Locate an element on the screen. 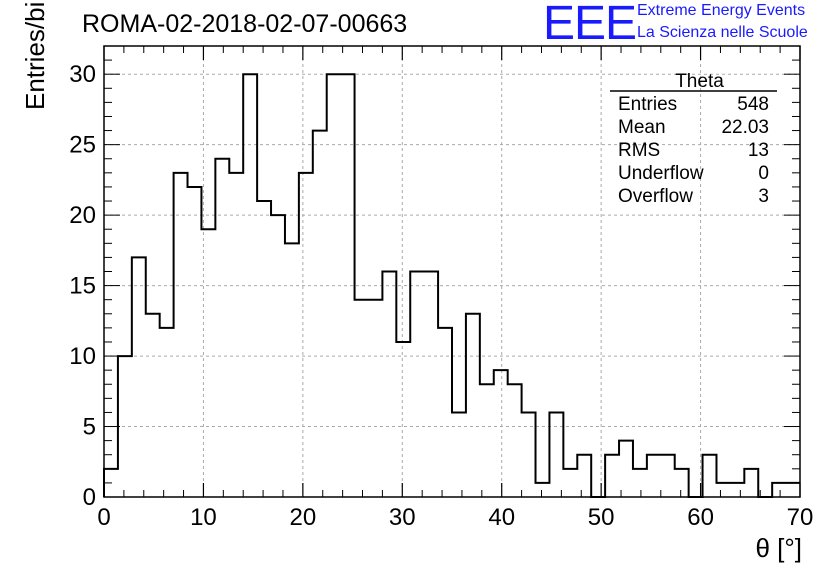 The height and width of the screenshot is (572, 836). stats-row-value: 0 is located at coordinates (763, 173).